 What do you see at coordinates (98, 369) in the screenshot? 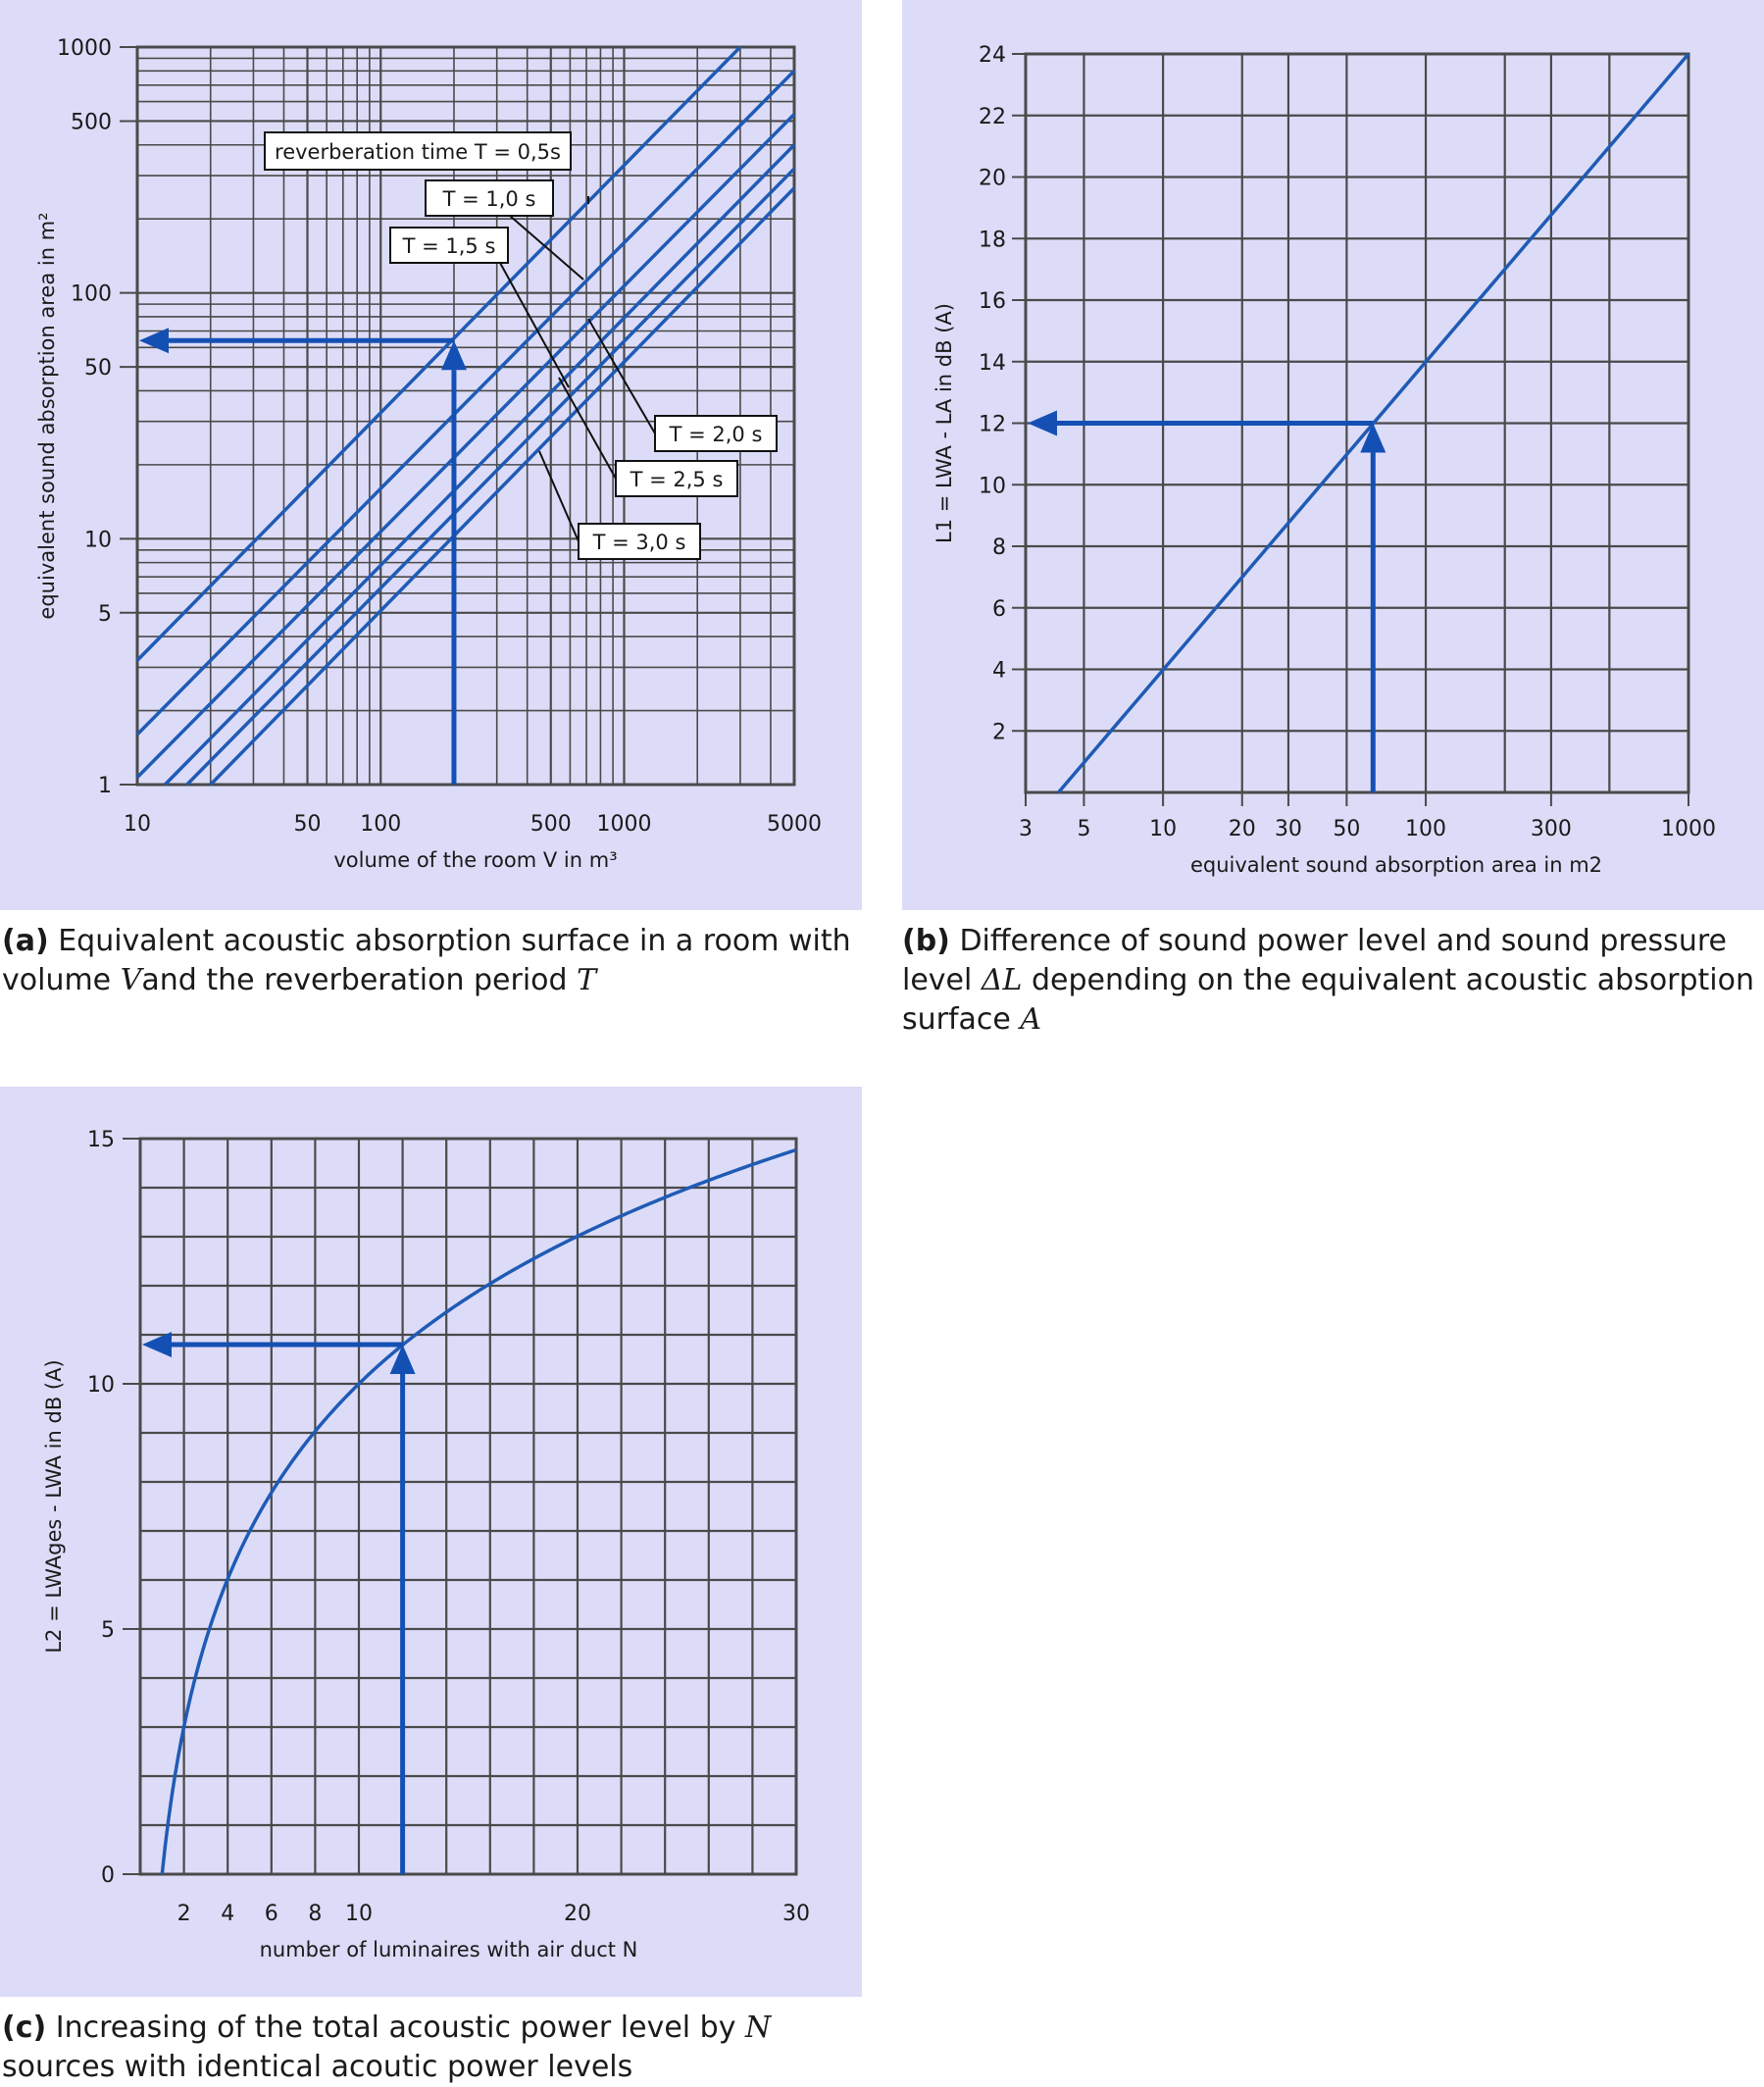
I see `chart-a-ytick-label: 50` at bounding box center [98, 369].